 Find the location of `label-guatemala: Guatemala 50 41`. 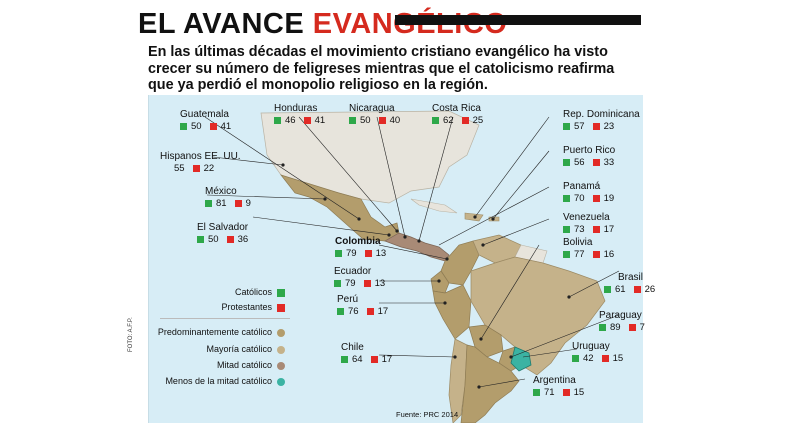

label-guatemala: Guatemala 50 41 is located at coordinates (205, 121).